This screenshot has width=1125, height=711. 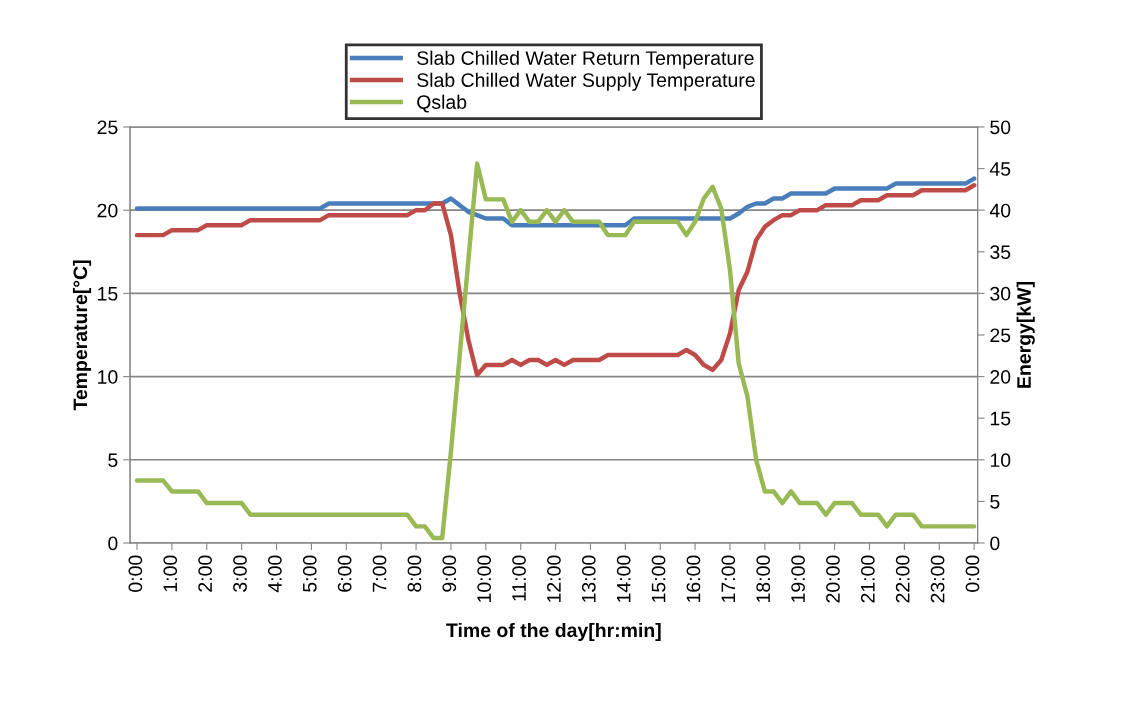 What do you see at coordinates (1000, 252) in the screenshot?
I see `y2-tick-label: 35` at bounding box center [1000, 252].